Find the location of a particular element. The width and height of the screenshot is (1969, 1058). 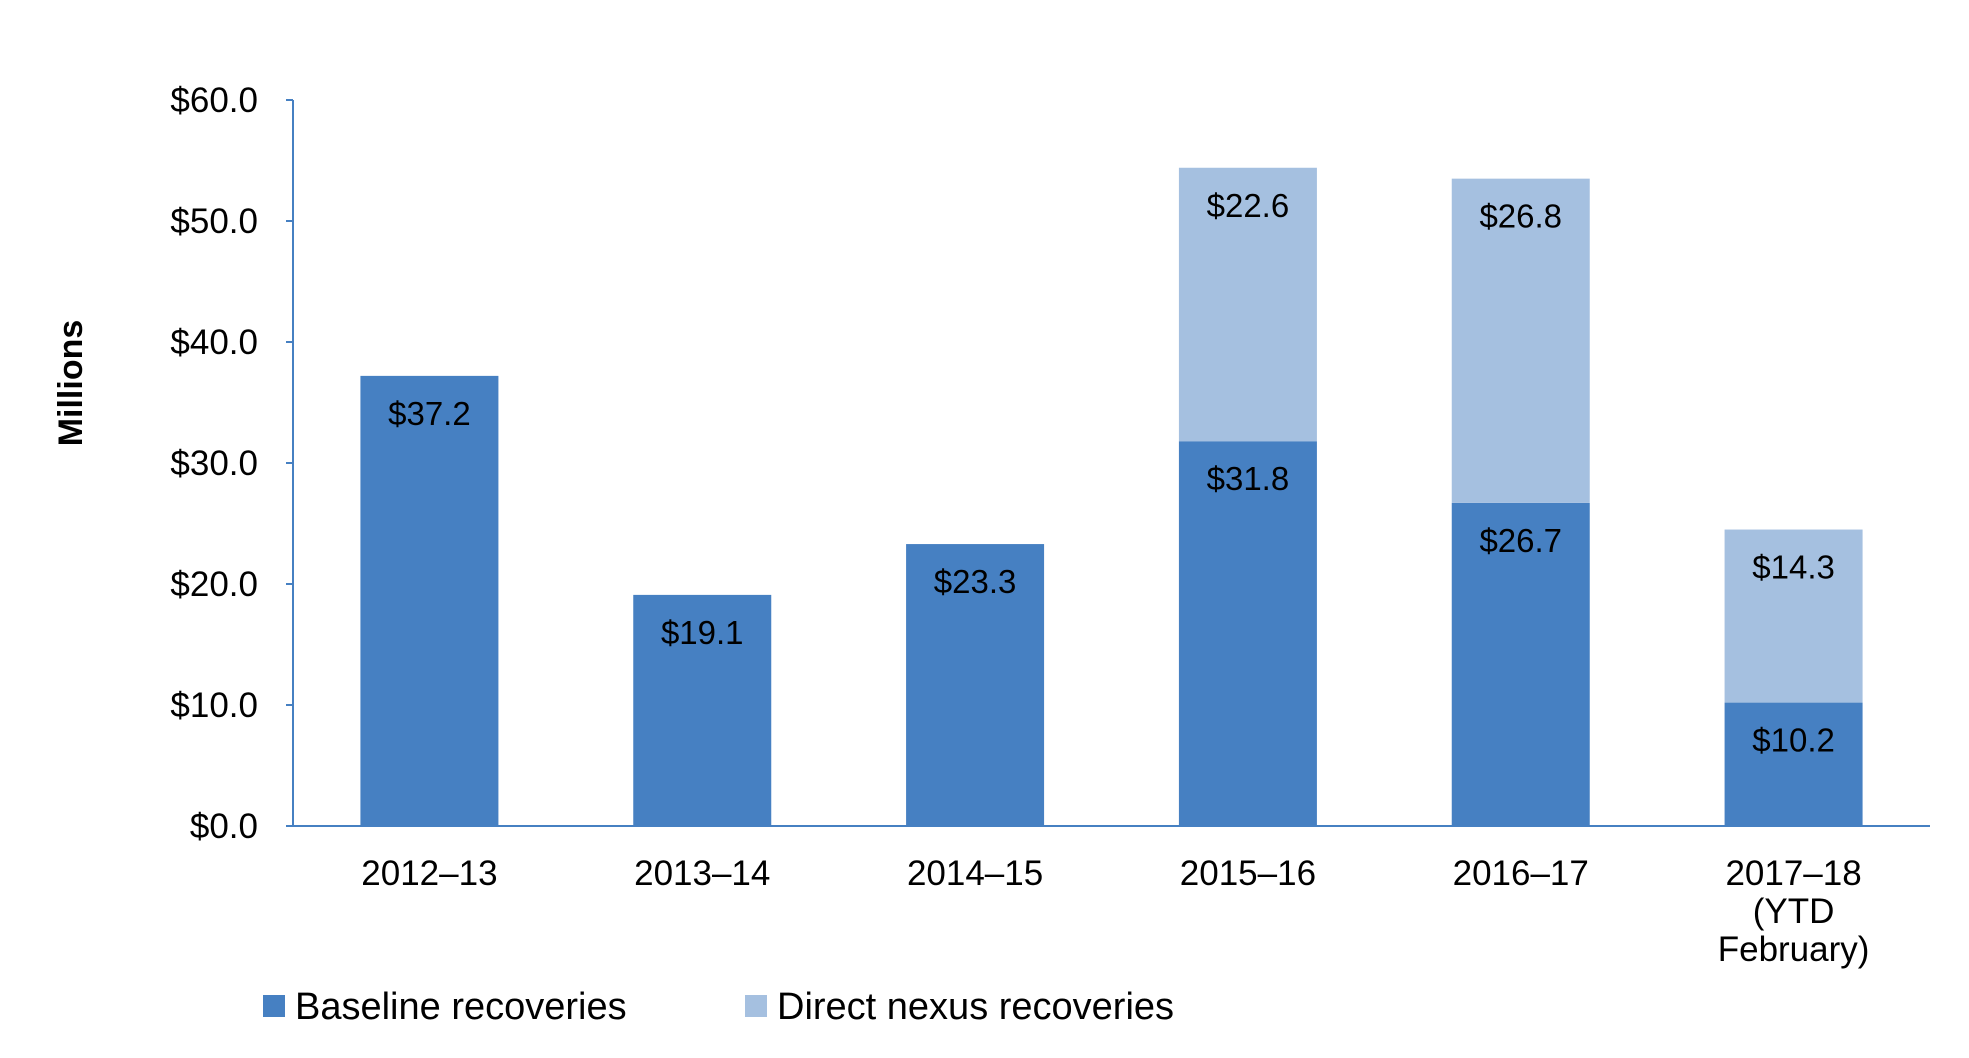

x-category-label-line: 2013–14 is located at coordinates (702, 873).